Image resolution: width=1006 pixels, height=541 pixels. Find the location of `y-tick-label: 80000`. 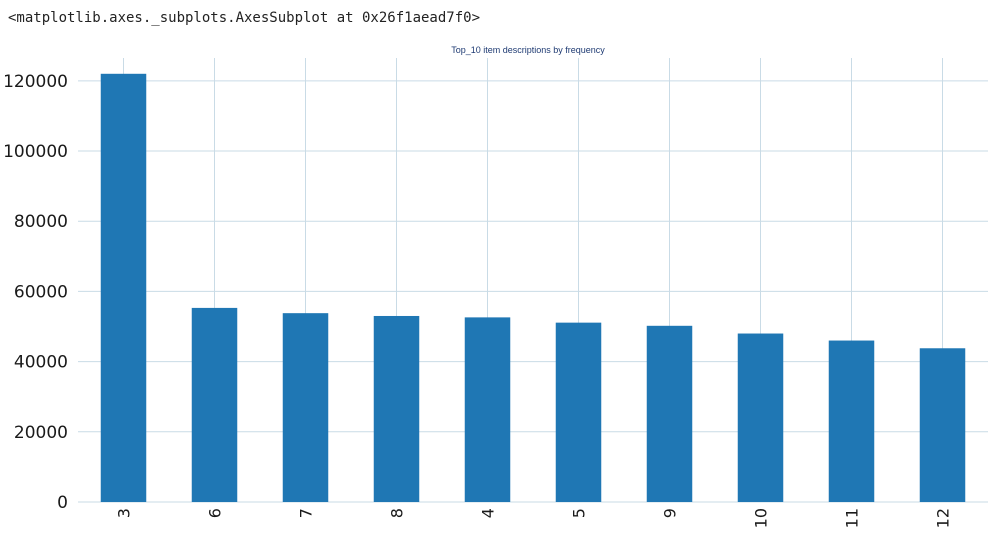

y-tick-label: 80000 is located at coordinates (41, 222).